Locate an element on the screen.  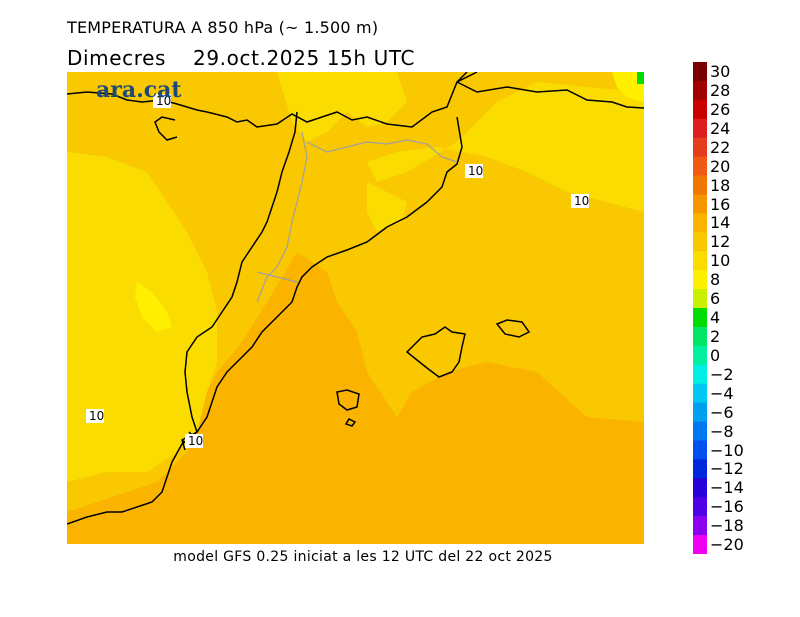
isoline-label-ne: 10 is located at coordinates (475, 171).